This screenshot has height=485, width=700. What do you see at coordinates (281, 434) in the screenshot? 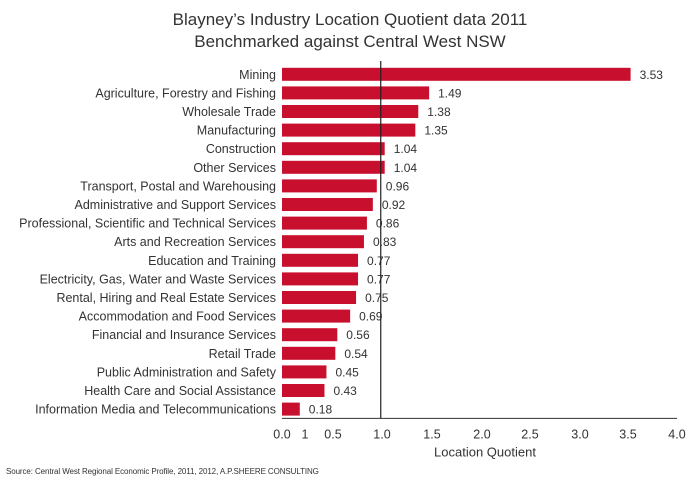
I see `x-tick-label: 0.0` at bounding box center [281, 434].